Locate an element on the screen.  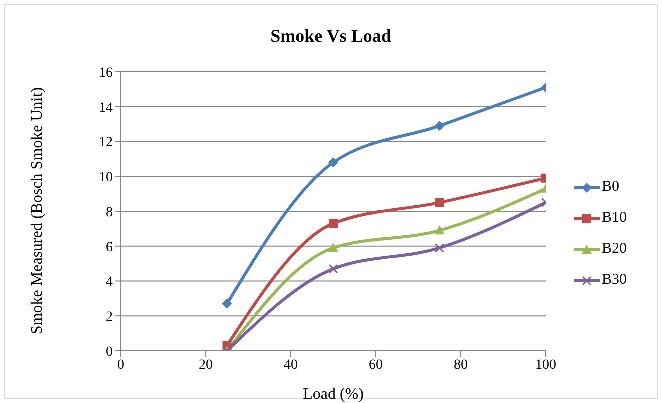
x-tick-label: 80 is located at coordinates (461, 365).